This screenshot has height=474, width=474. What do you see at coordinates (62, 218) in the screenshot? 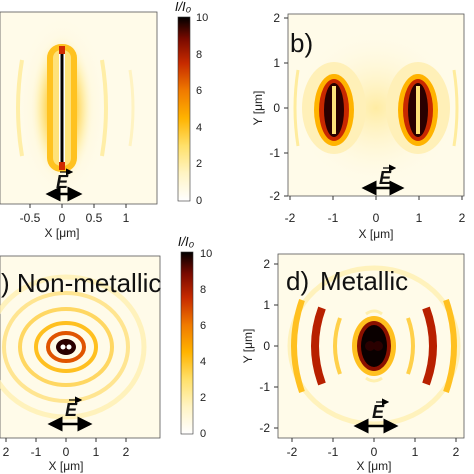
I see `panel-a-x-tick: 0` at bounding box center [62, 218].